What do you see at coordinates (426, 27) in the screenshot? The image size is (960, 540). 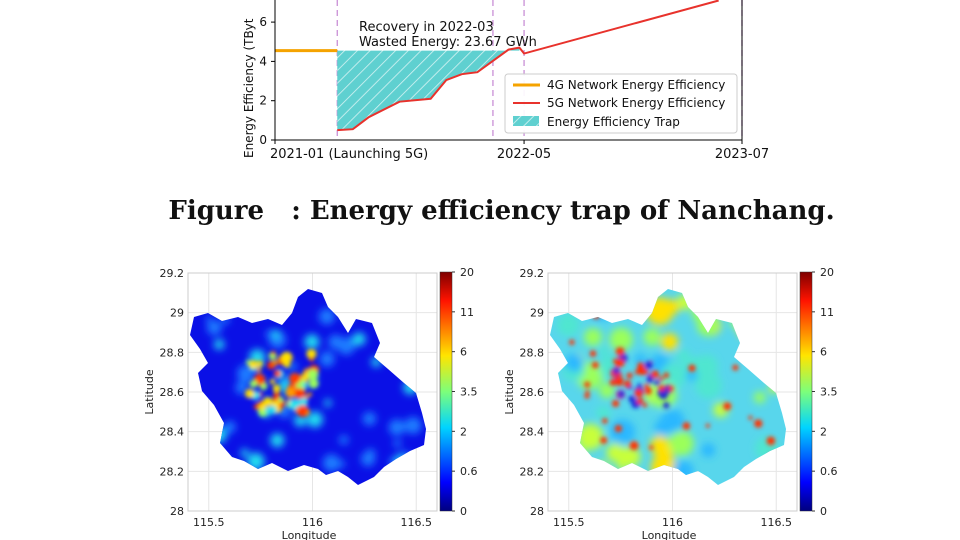 I see `annotation-line-1: Recovery in 2022-03` at bounding box center [426, 27].